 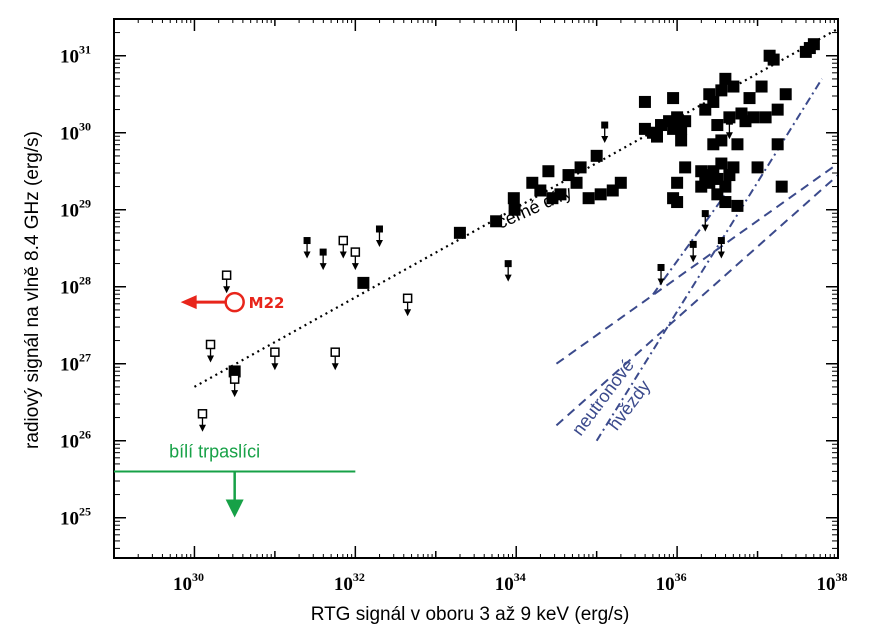 I want to click on x-tick-exponent: 30, so click(x=198, y=577).